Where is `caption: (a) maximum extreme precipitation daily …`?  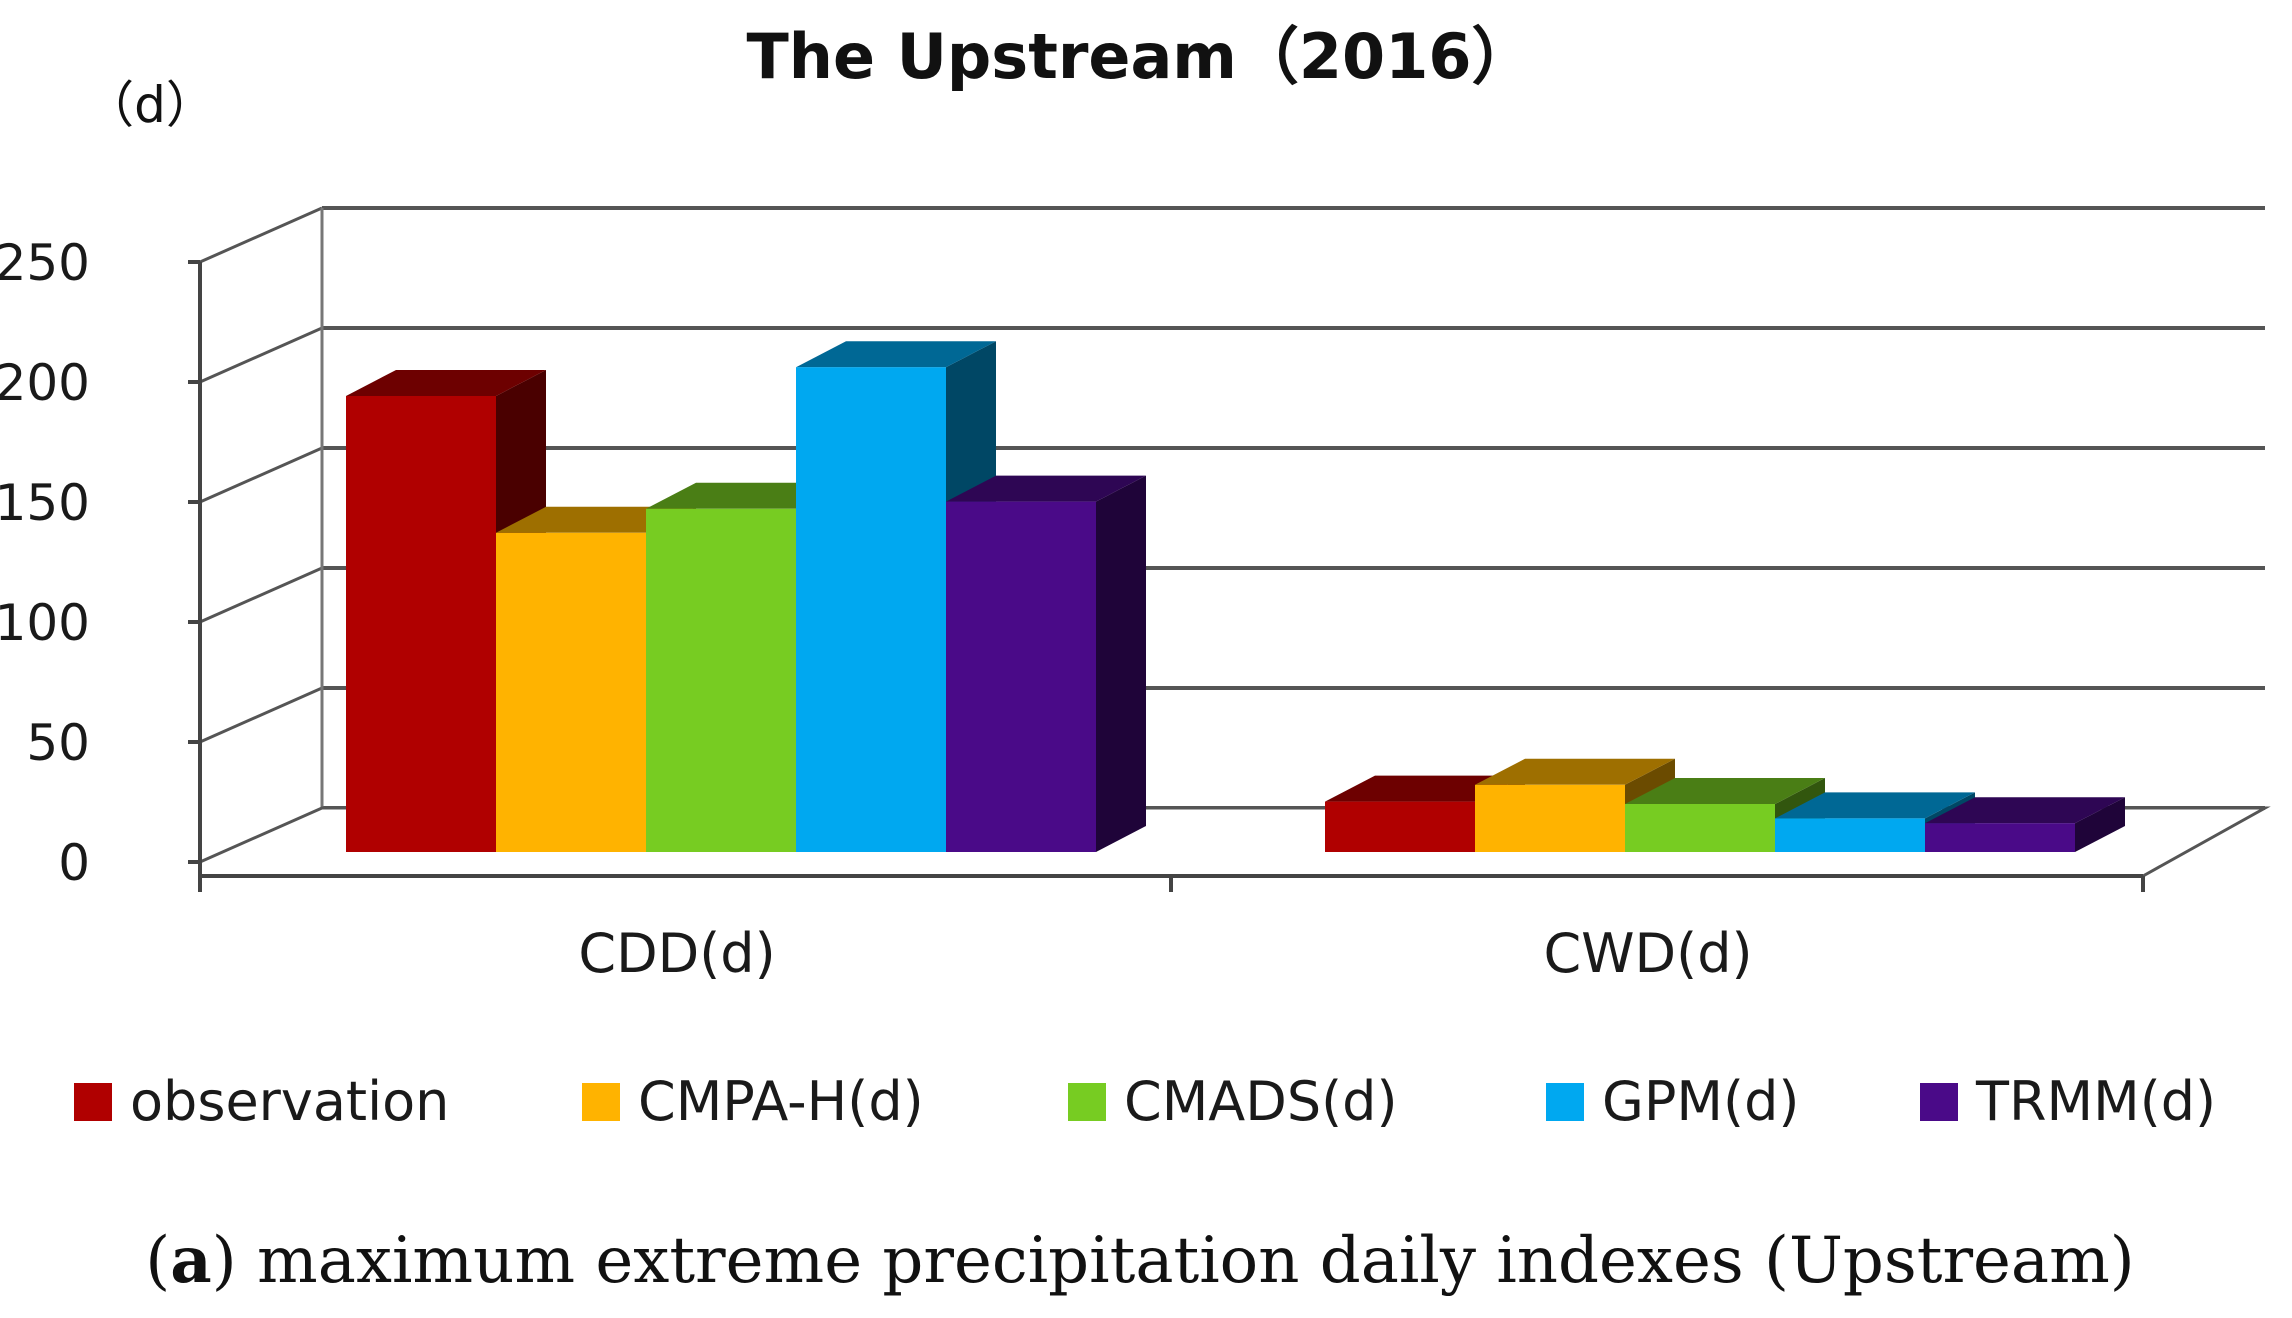
caption: (a) maximum extreme precipitation daily … is located at coordinates (1139, 1260).